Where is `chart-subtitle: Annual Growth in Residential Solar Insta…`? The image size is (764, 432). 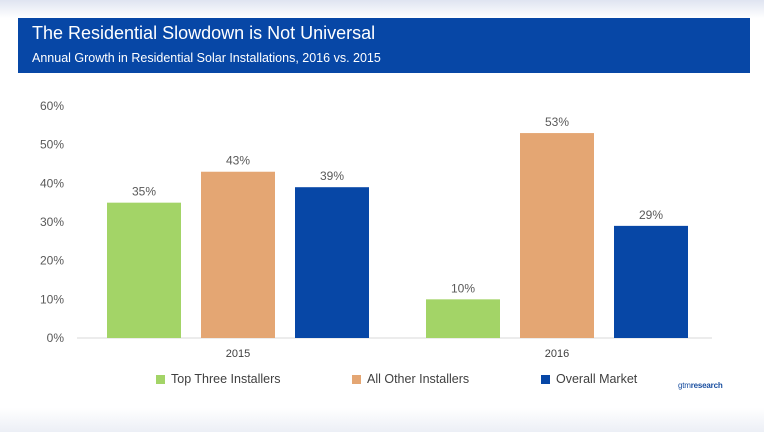 chart-subtitle: Annual Growth in Residential Solar Insta… is located at coordinates (206, 58).